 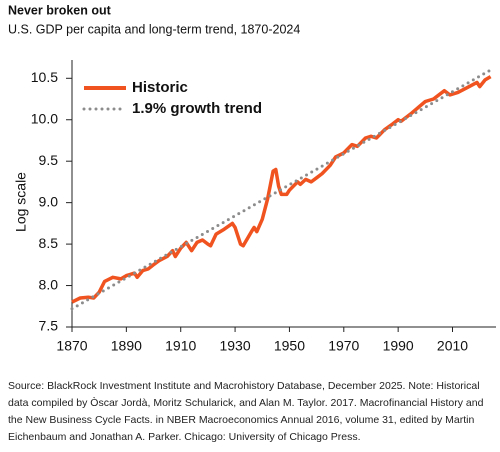 I want to click on y-tick-label: 10.0, so click(x=44, y=118).